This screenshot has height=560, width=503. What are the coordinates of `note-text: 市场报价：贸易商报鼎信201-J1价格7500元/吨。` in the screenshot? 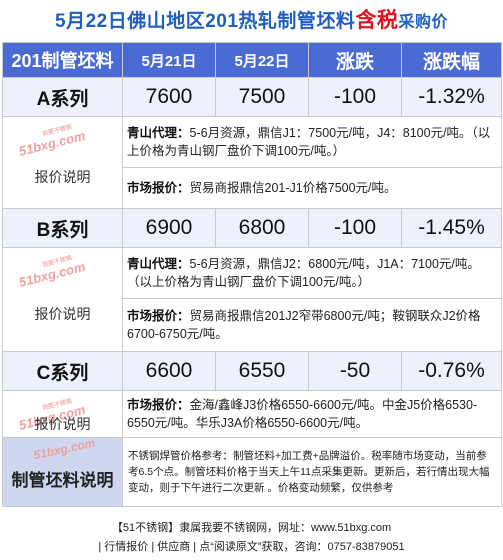 It's located at (312, 188).